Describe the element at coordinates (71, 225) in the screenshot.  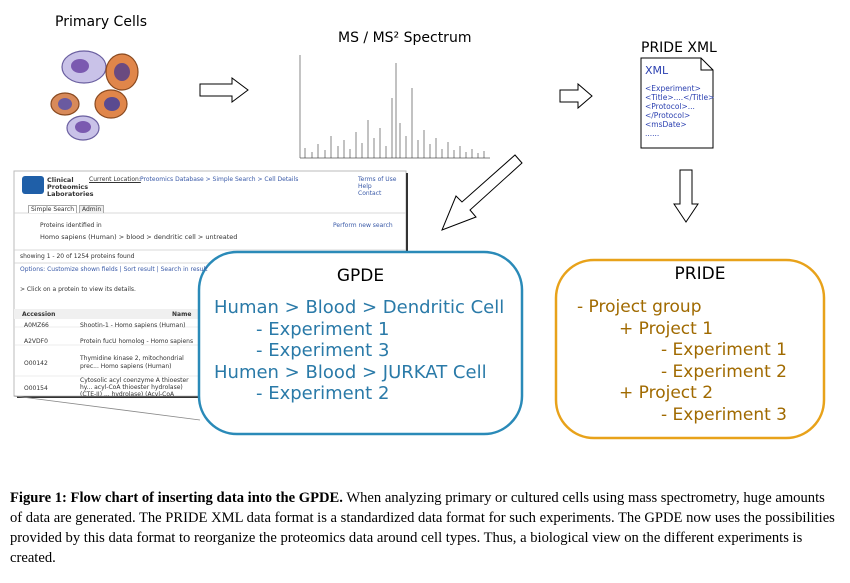
I see `proteins-identified: Proteins identified in` at that location.